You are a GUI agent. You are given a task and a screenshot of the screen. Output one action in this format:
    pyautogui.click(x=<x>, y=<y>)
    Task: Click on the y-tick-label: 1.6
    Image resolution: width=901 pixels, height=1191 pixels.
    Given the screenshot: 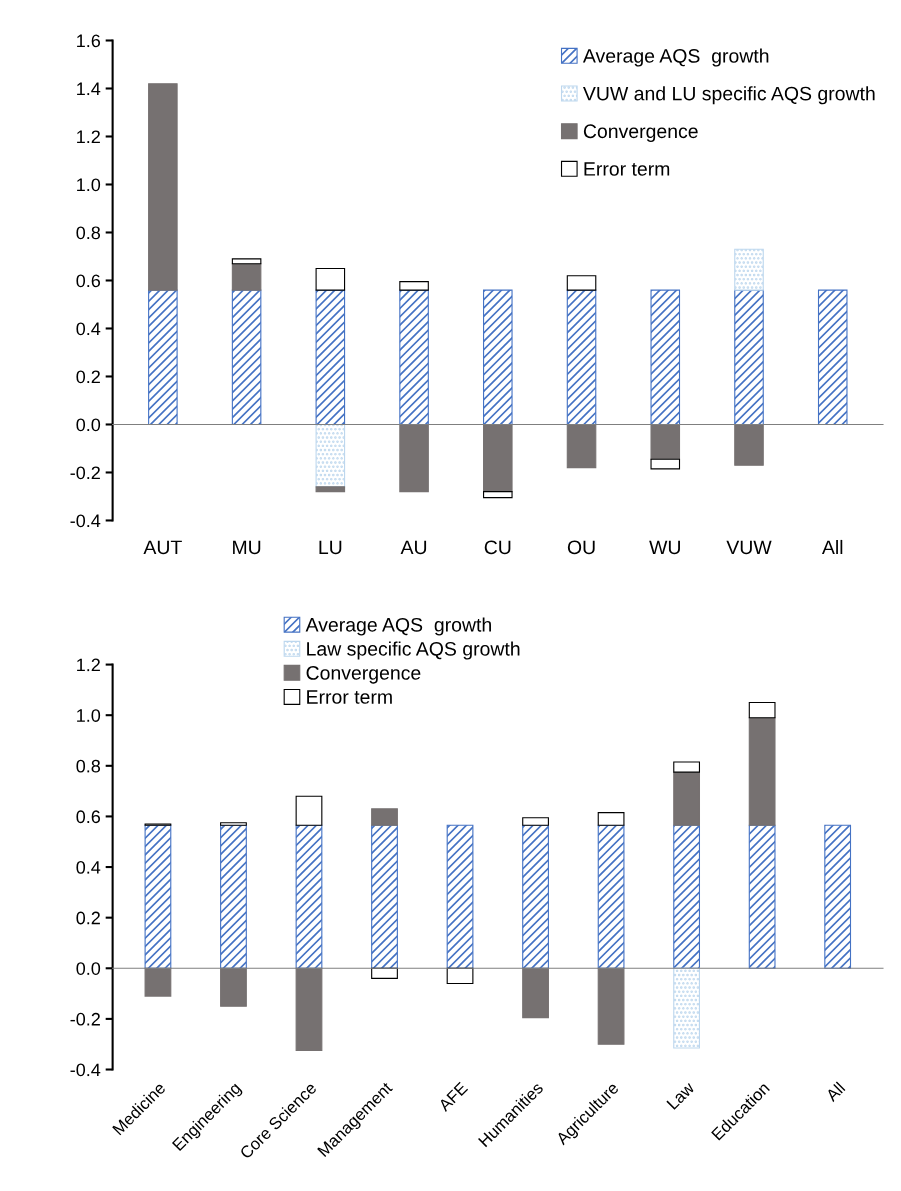 What is the action you would take?
    pyautogui.click(x=89, y=41)
    